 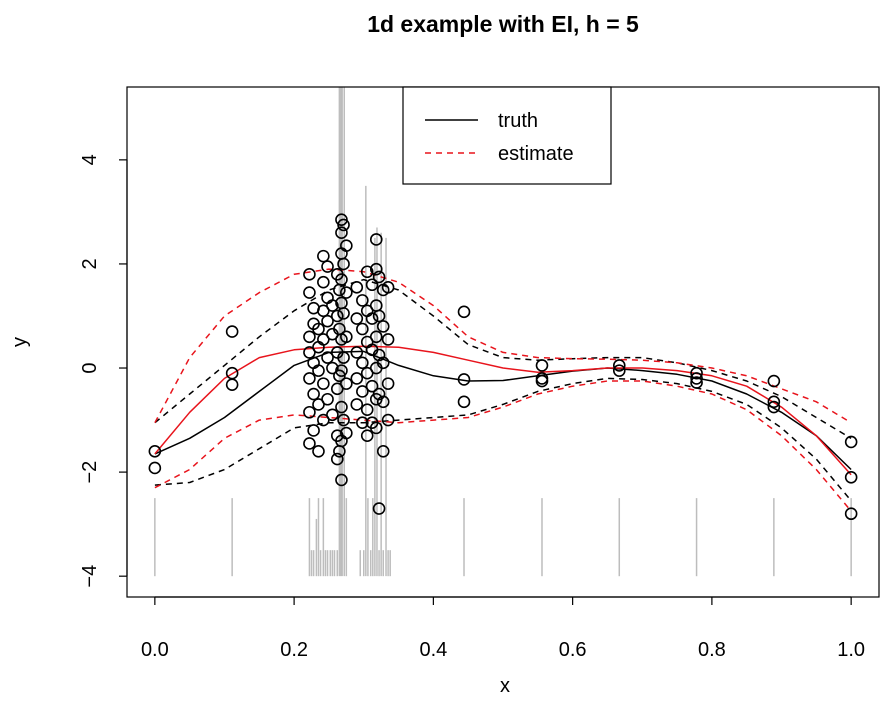 What do you see at coordinates (90, 159) in the screenshot?
I see `y-tick-label: 4` at bounding box center [90, 159].